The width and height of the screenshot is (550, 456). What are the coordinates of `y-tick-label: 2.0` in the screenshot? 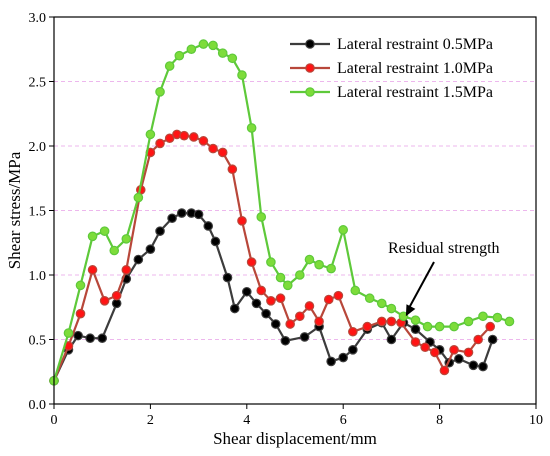 It's located at (38, 147).